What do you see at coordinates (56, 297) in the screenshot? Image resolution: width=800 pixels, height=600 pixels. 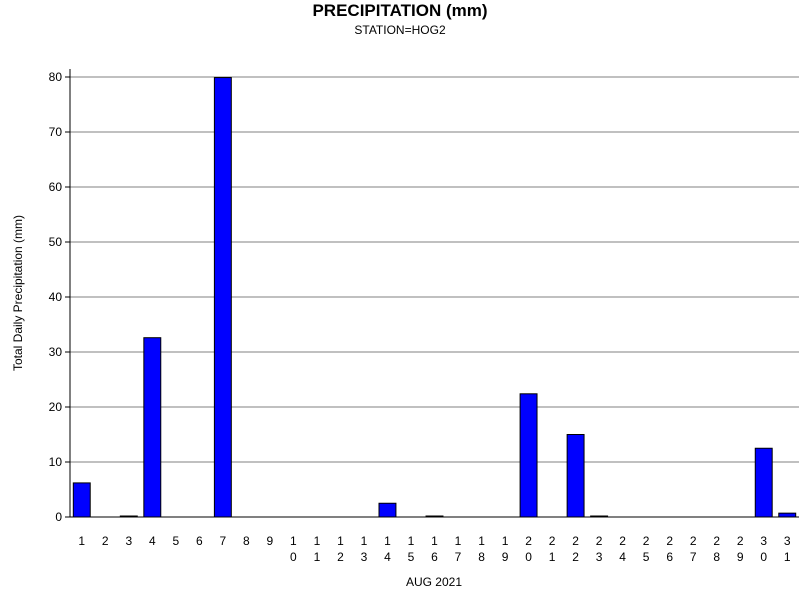 I see `y-tick-label: 40` at bounding box center [56, 297].